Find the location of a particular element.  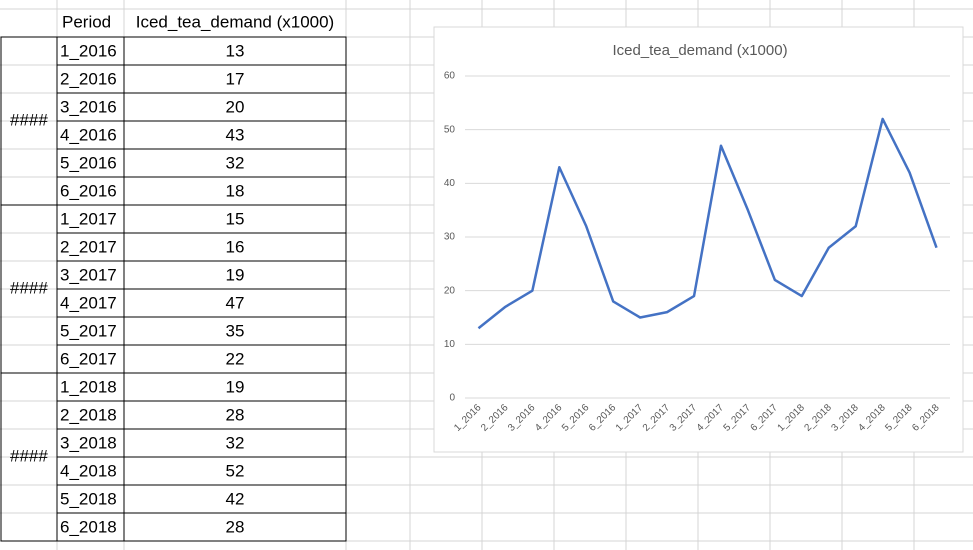

value-cell: 20 is located at coordinates (235, 106).